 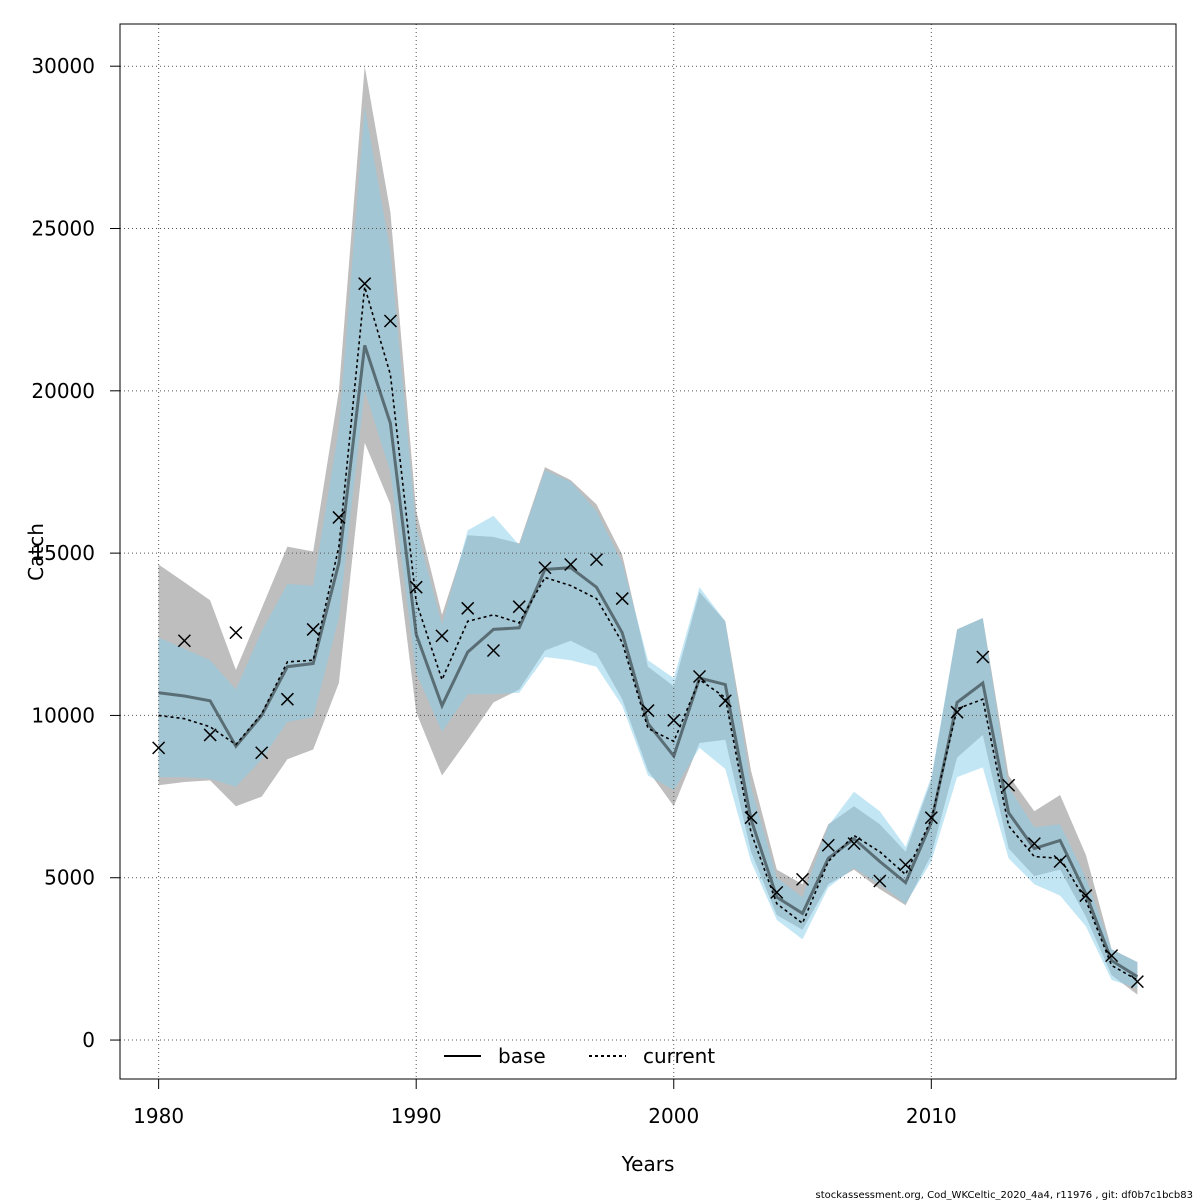 I want to click on observed-point-1991, so click(x=442, y=636).